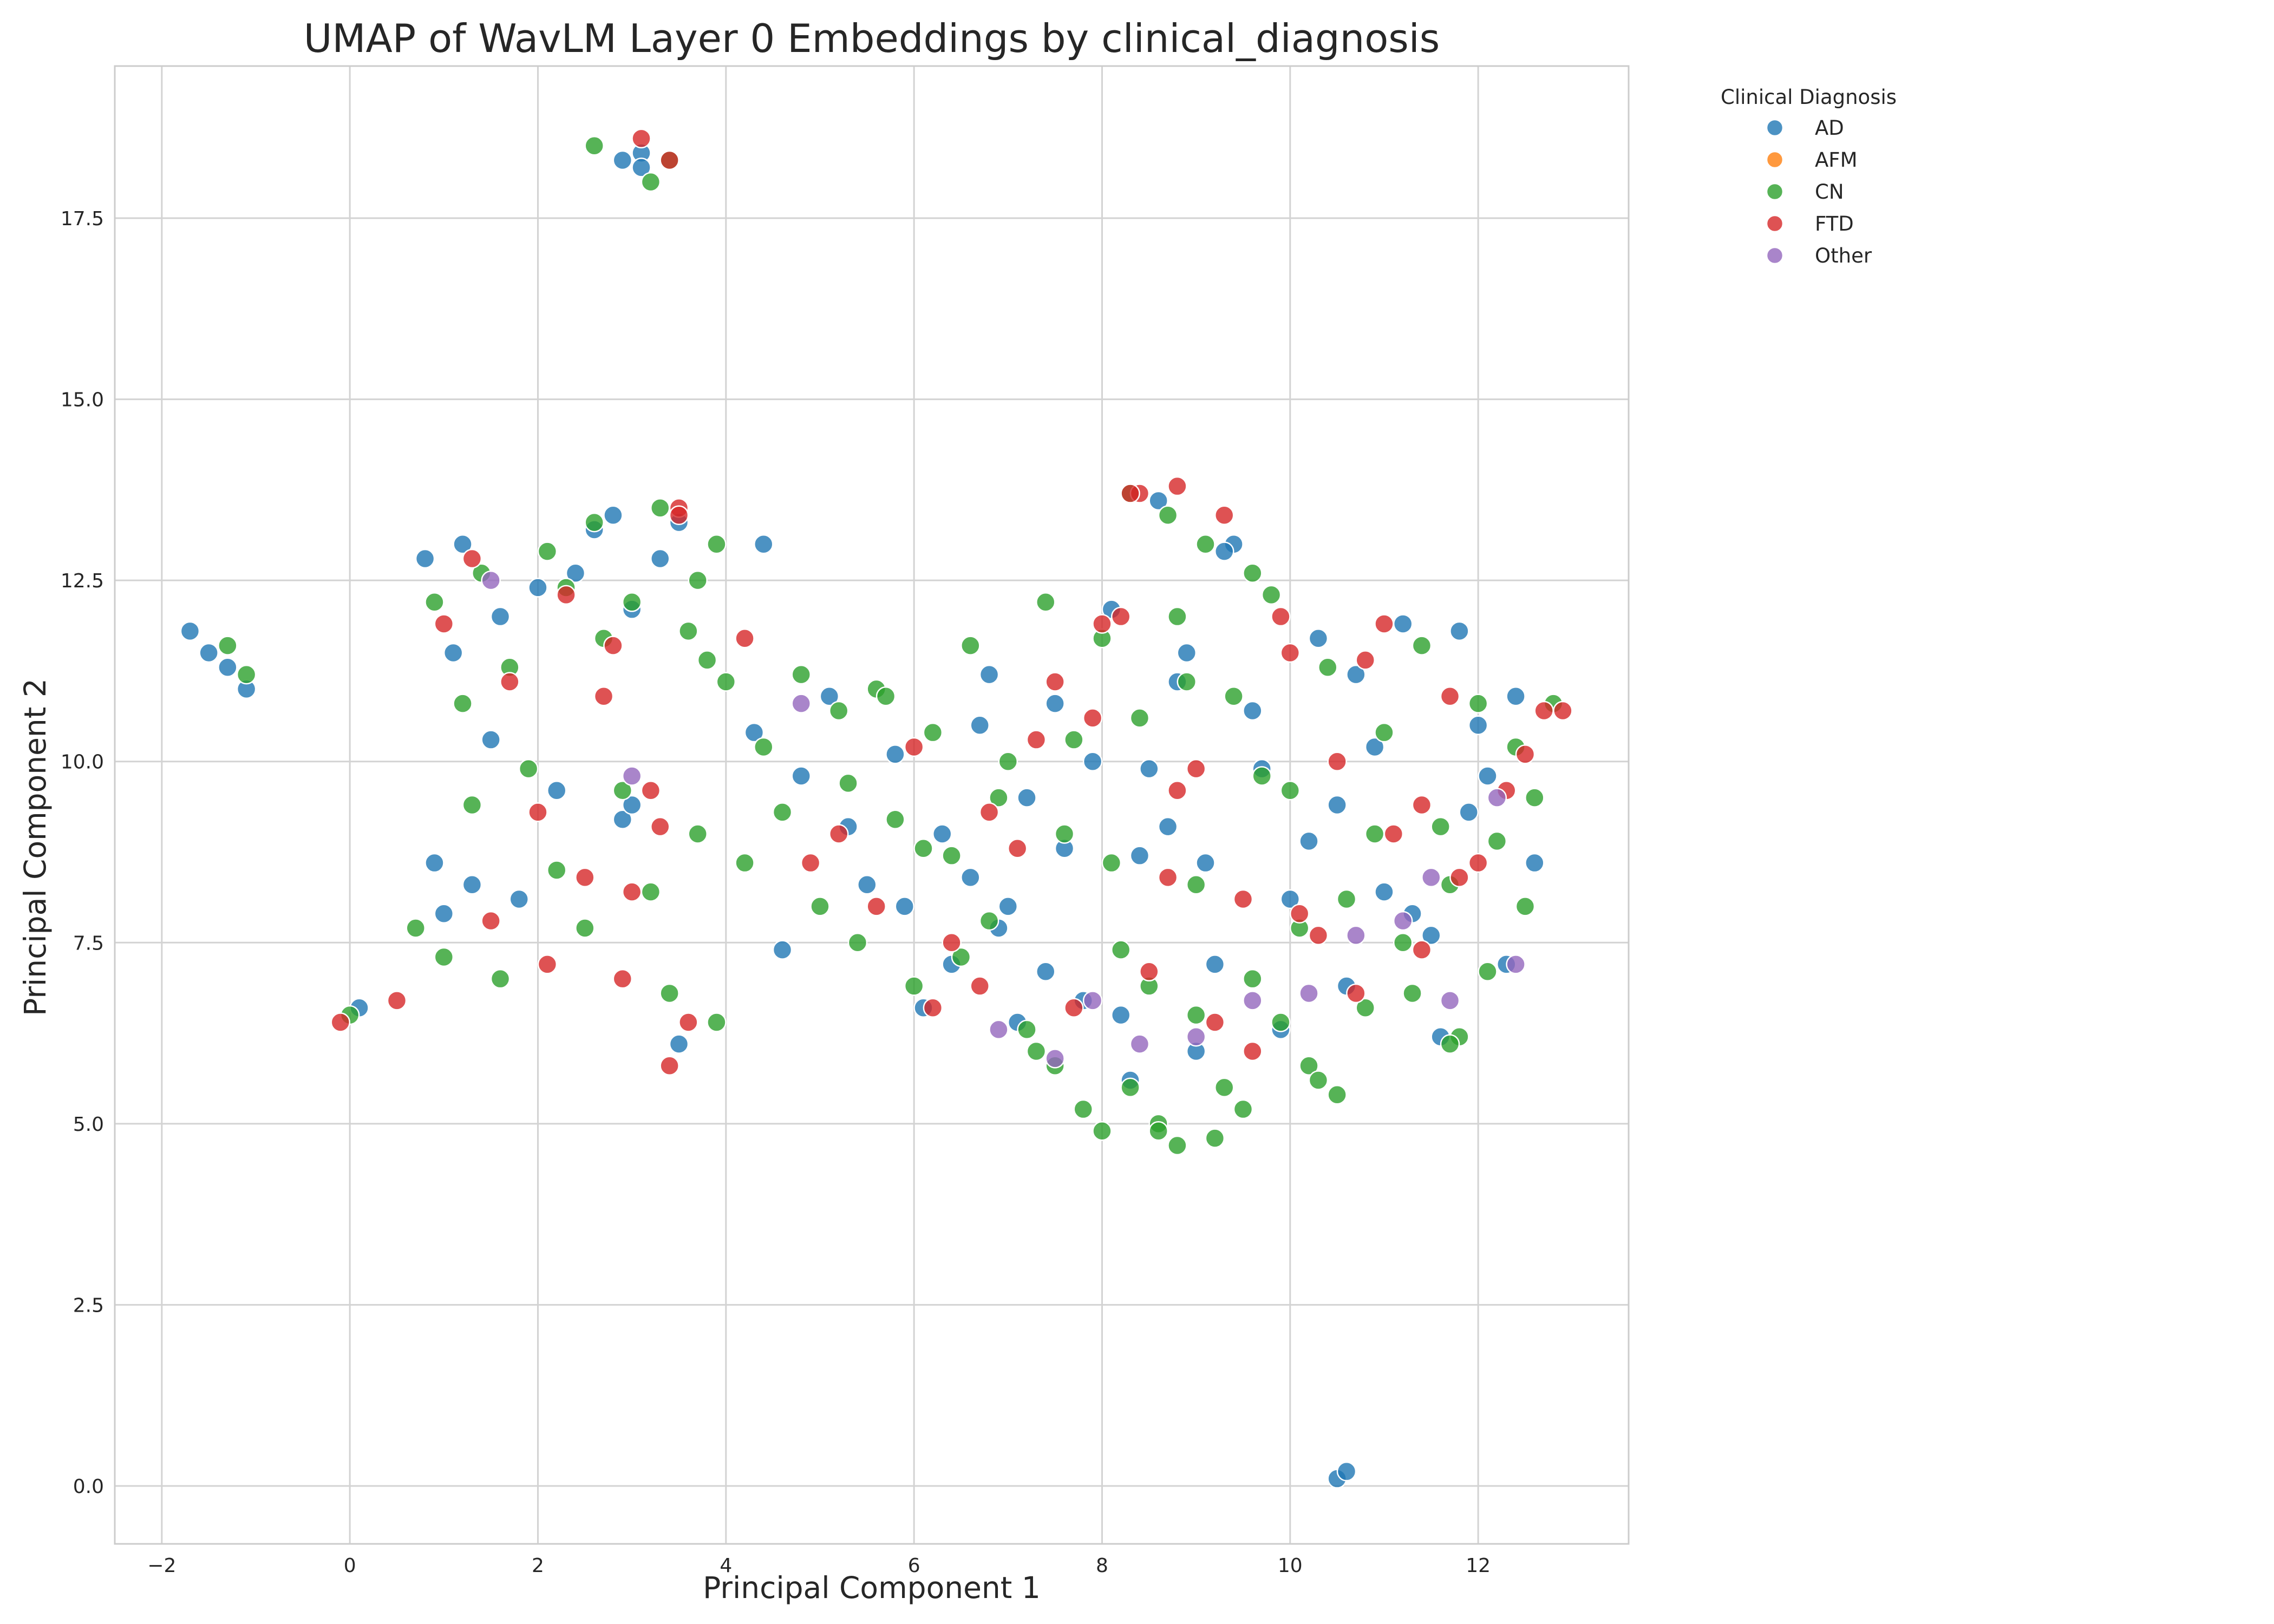  Describe the element at coordinates (914, 1566) in the screenshot. I see `x-tick-label: 6` at that location.